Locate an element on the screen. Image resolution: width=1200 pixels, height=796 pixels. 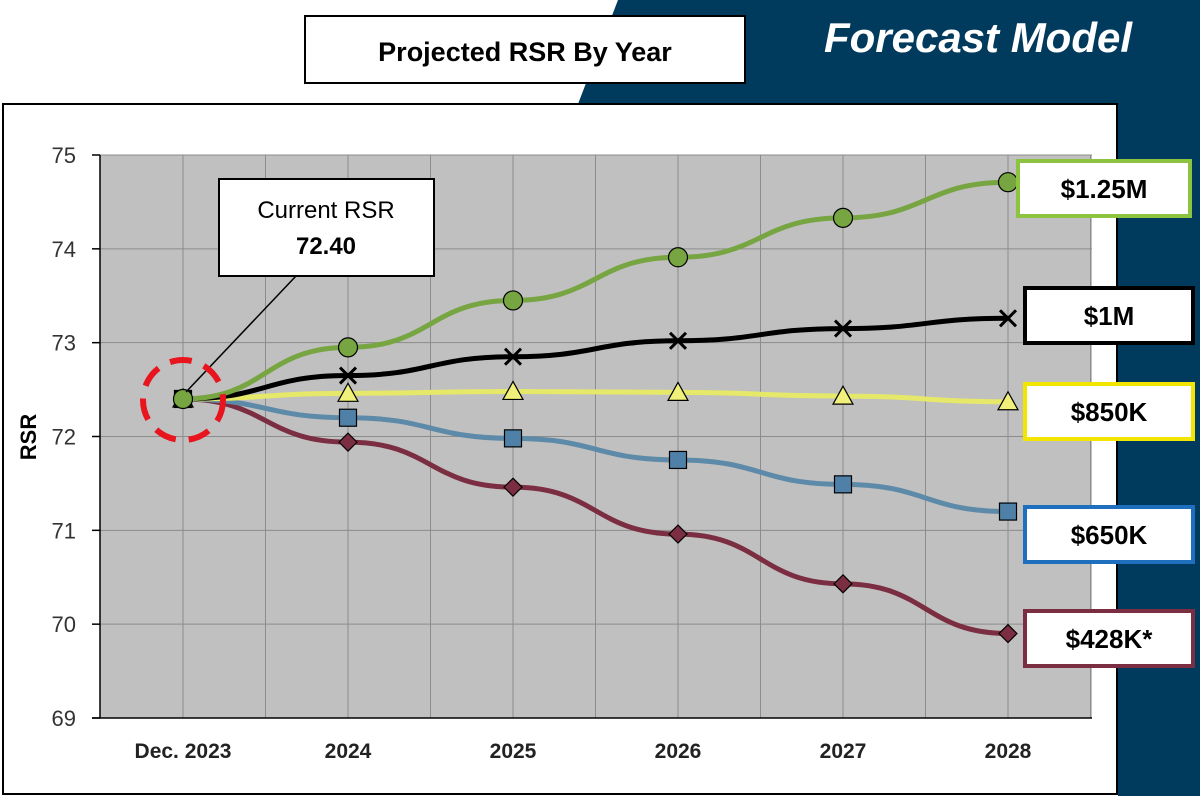
callout-label: Current RSR is located at coordinates (325, 210).